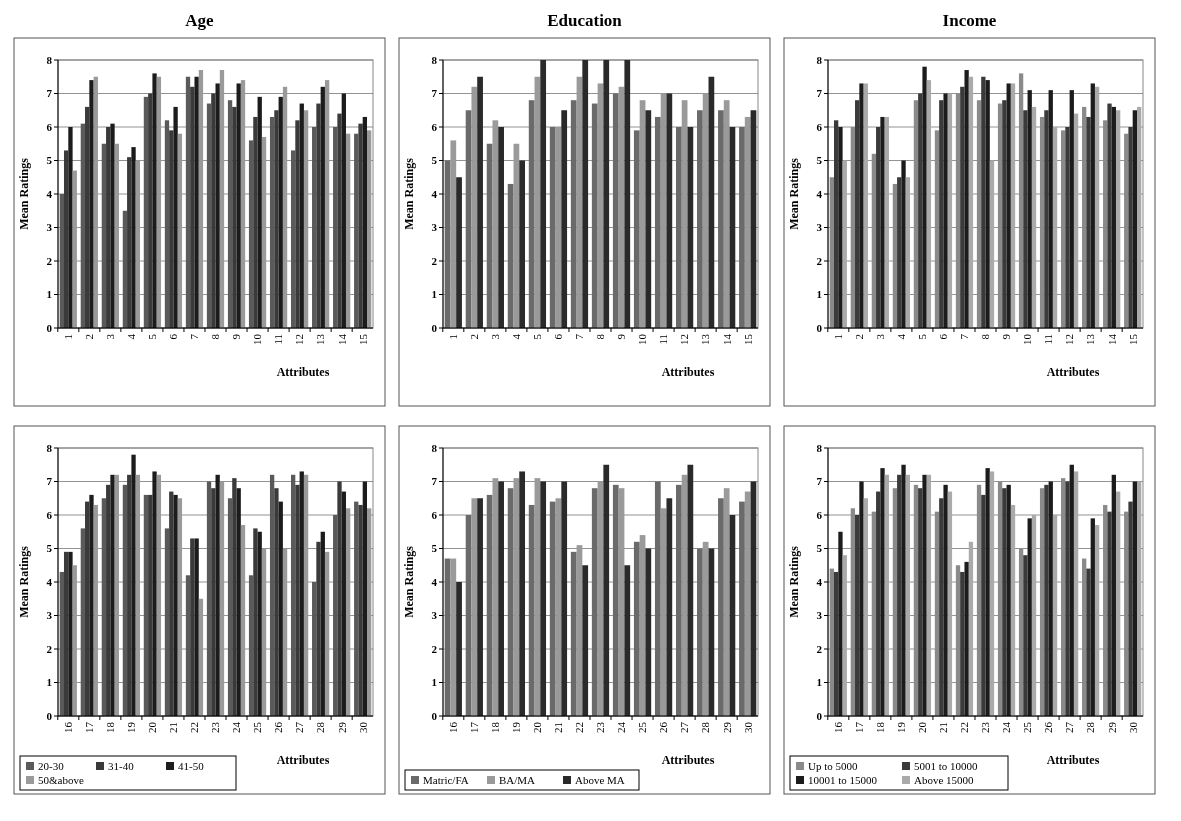  Describe the element at coordinates (537, 336) in the screenshot. I see `x-tick-label: 5` at that location.